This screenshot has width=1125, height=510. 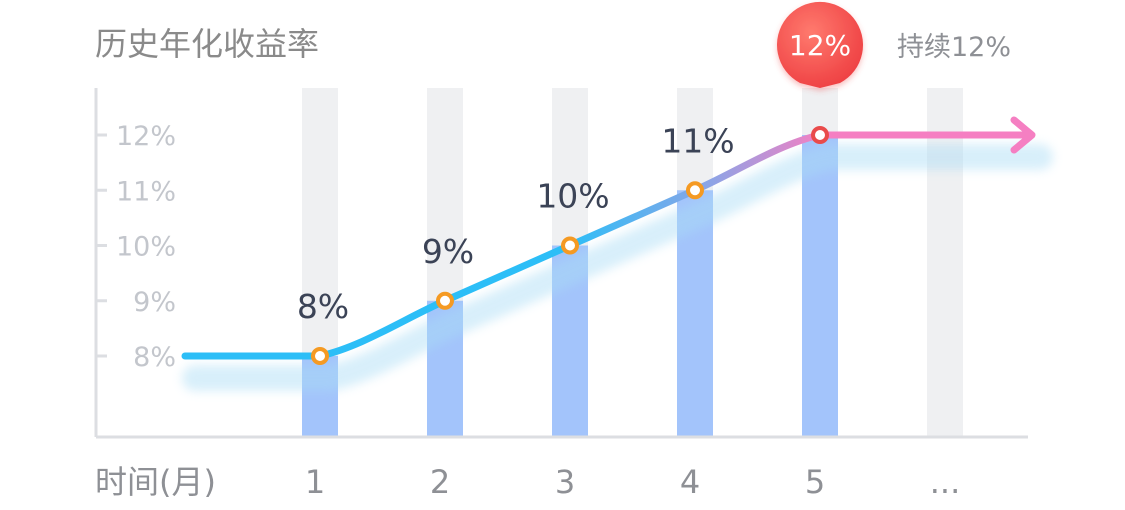 What do you see at coordinates (815, 482) in the screenshot?
I see `x-tick-label: 5` at bounding box center [815, 482].